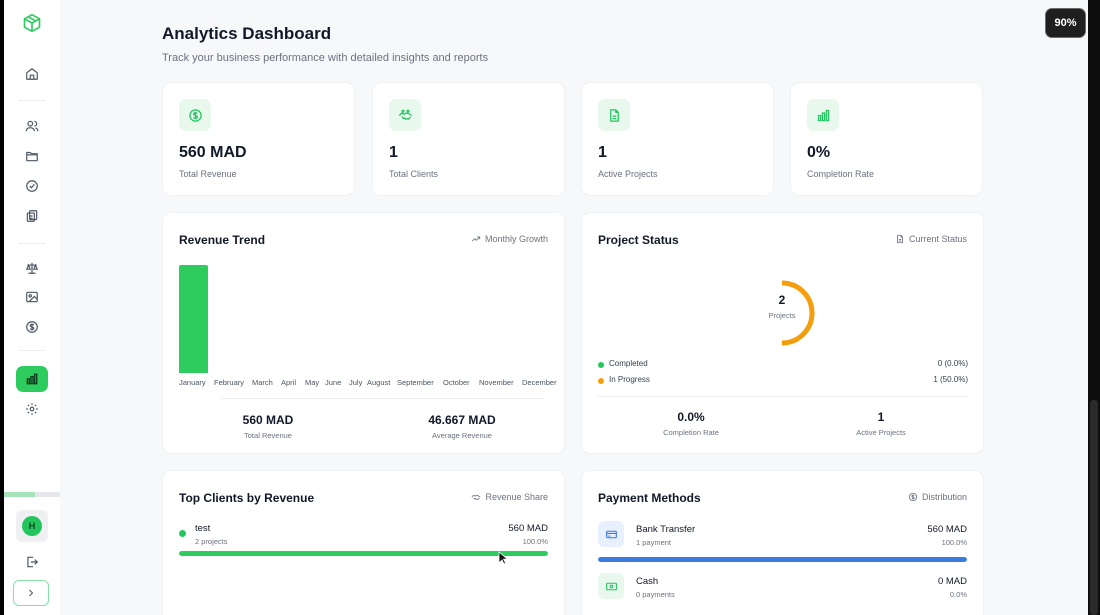 The width and height of the screenshot is (1100, 615). I want to click on sidebar-item-home, so click(32, 74).